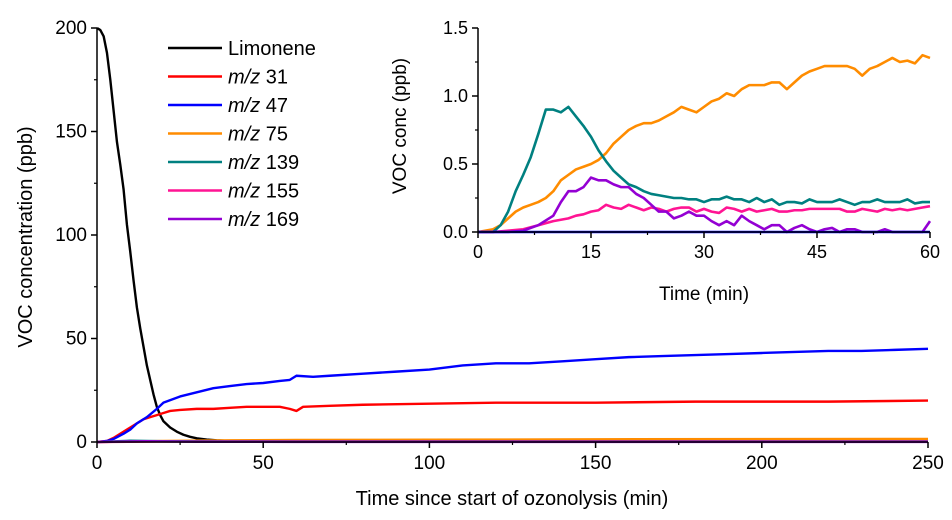 The width and height of the screenshot is (952, 520). What do you see at coordinates (279, 220) in the screenshot?
I see `legend-label-text-6: 169` at bounding box center [279, 220].